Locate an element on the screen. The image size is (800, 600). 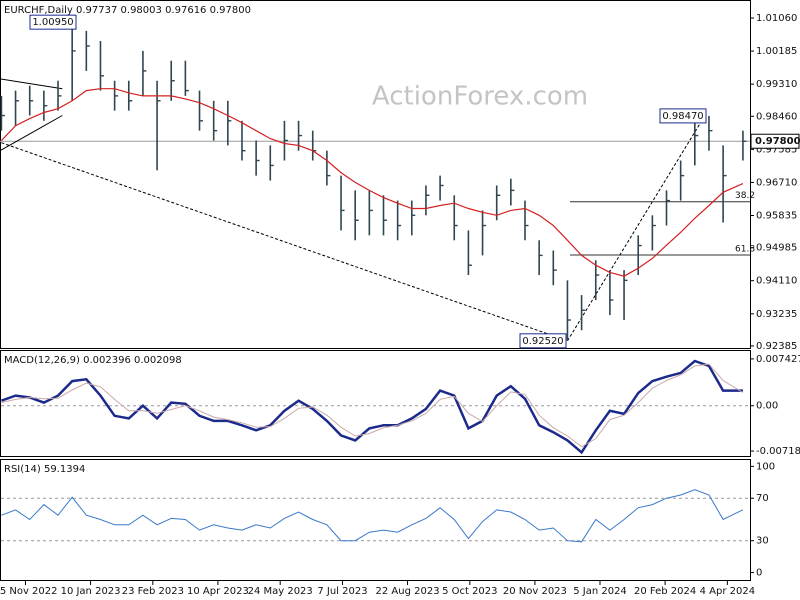
x-tick-label: 10 Jan 2023 is located at coordinates (91, 591).